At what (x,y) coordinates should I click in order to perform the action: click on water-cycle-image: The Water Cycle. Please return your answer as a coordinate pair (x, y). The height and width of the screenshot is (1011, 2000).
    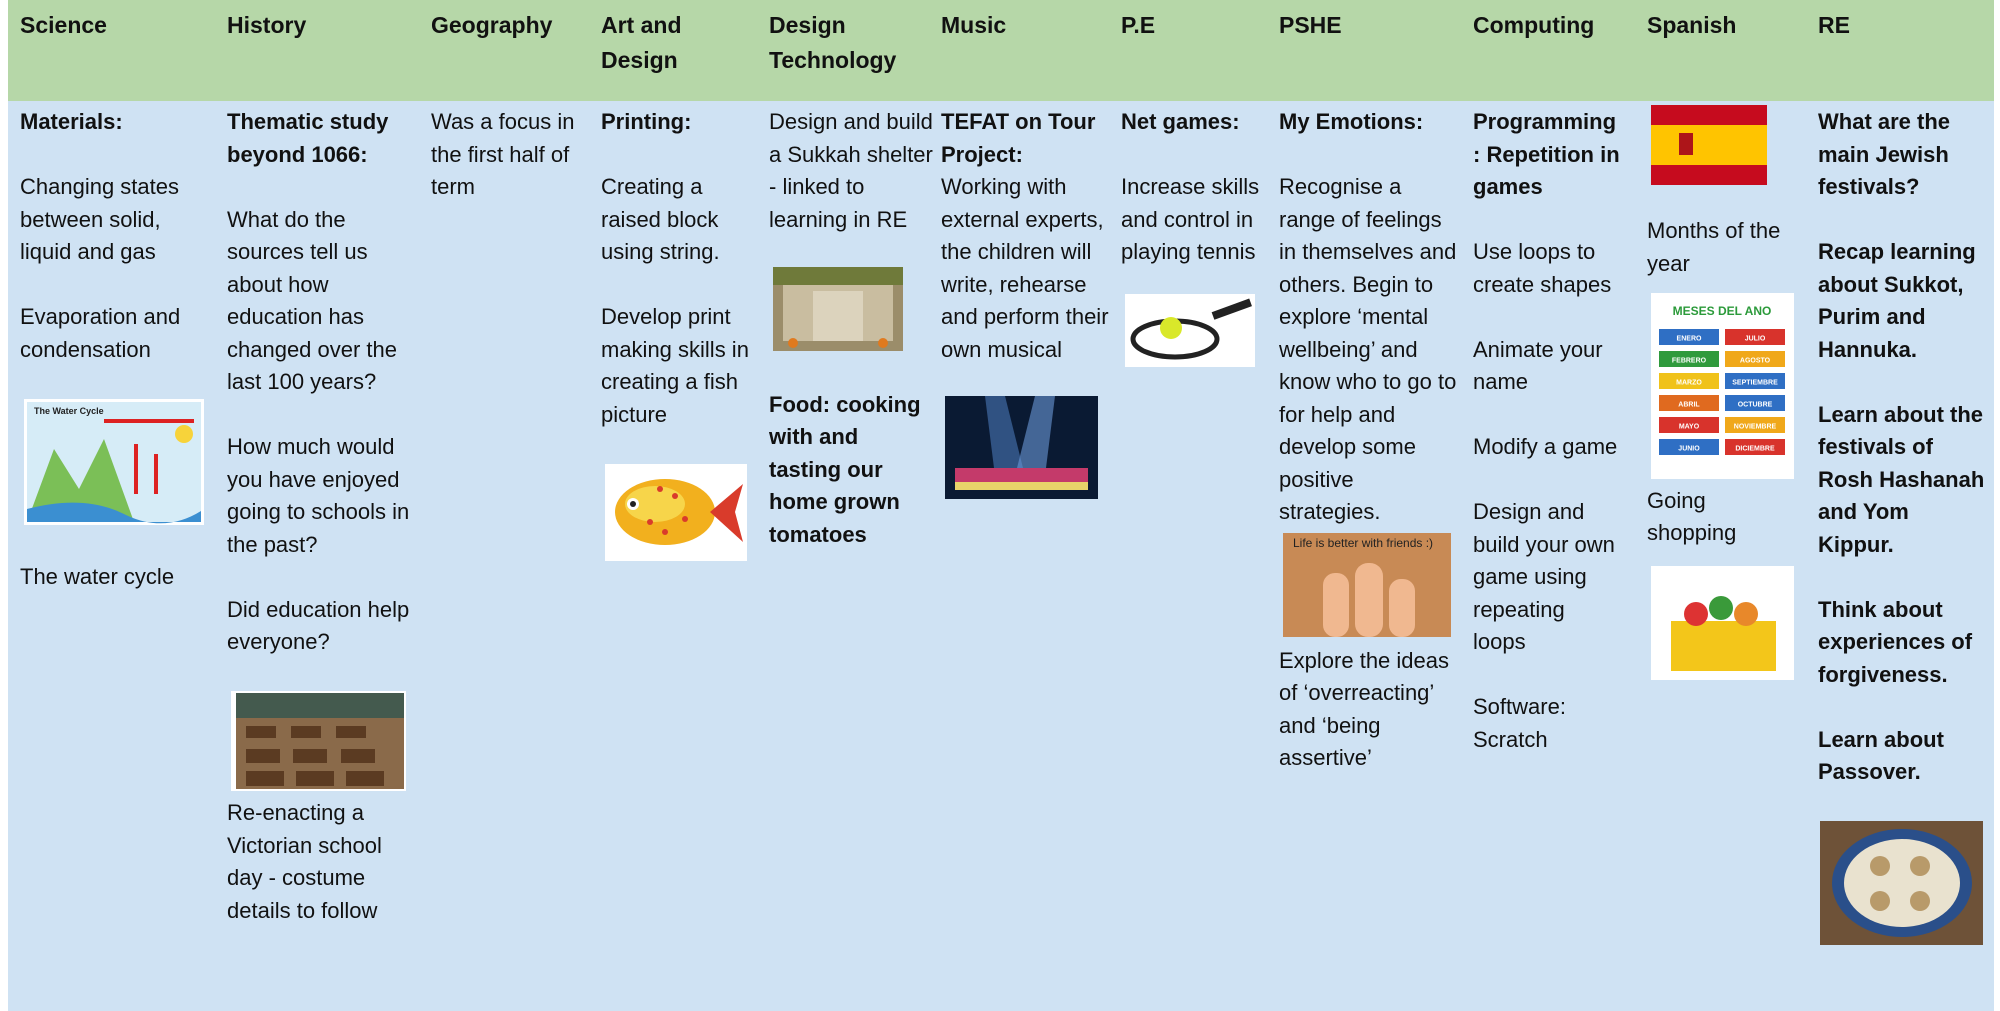
    Looking at the image, I should click on (114, 461).